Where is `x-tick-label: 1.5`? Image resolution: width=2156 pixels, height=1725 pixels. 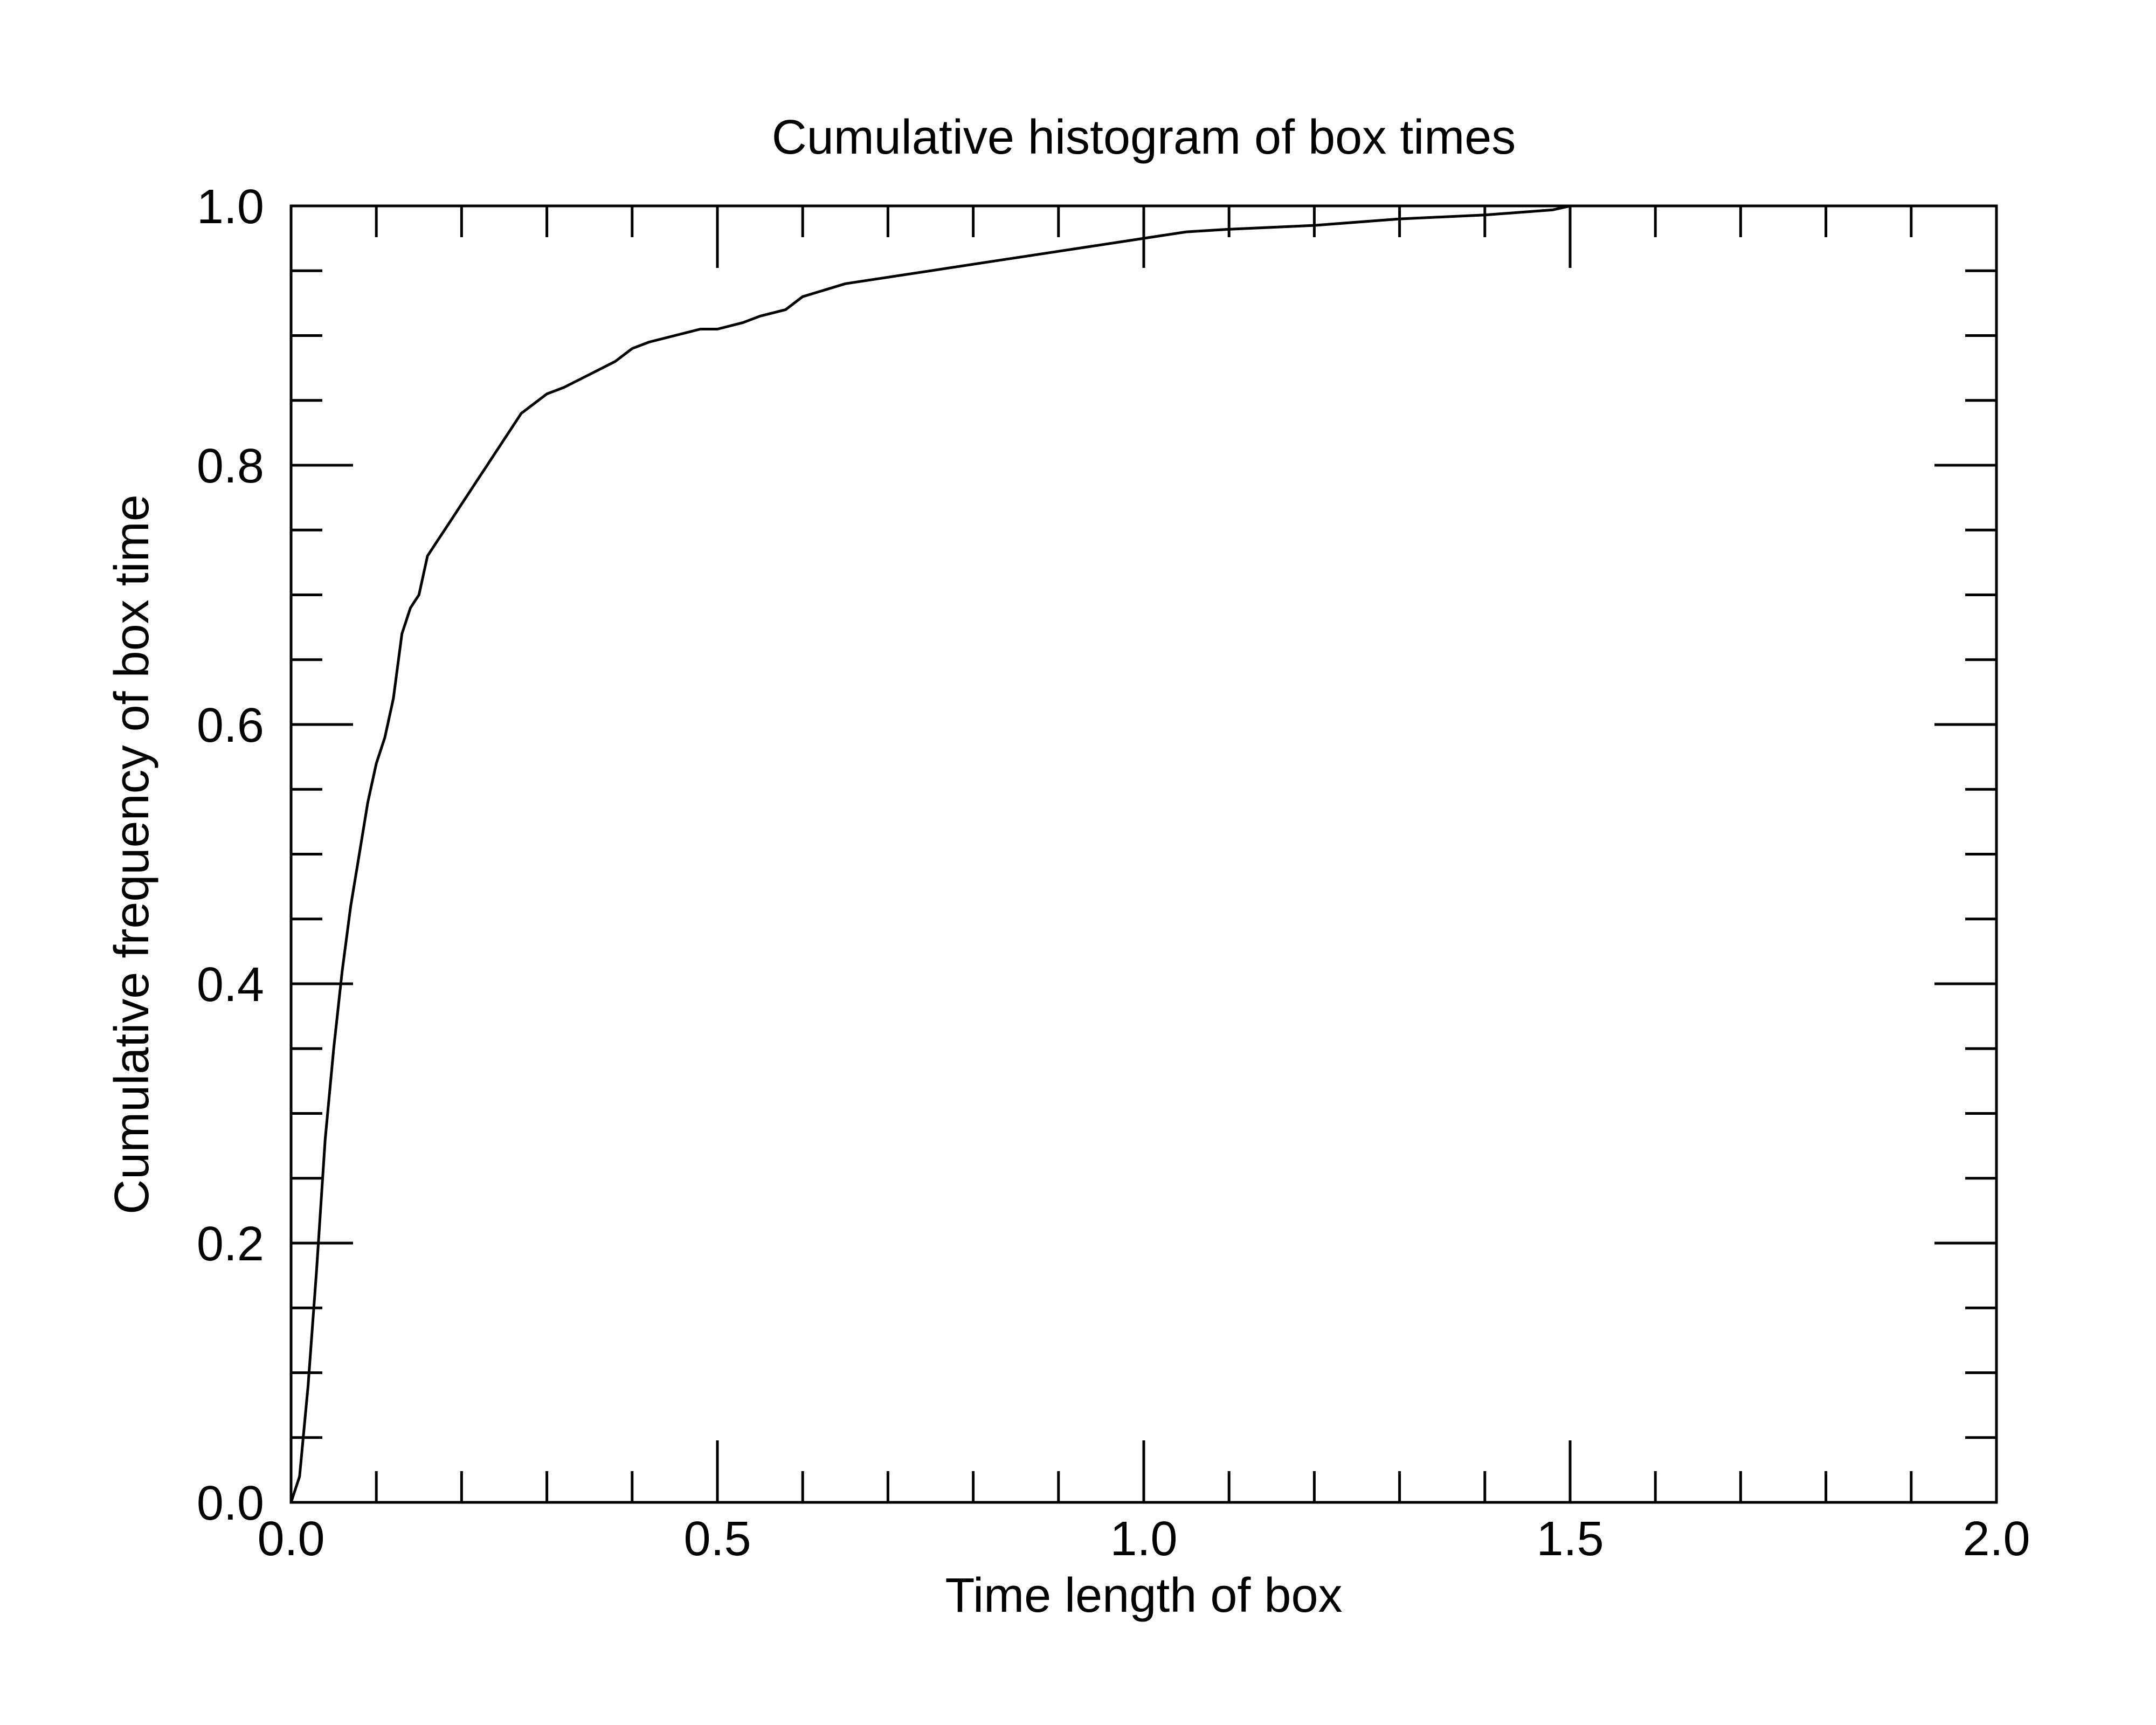
x-tick-label: 1.5 is located at coordinates (1570, 1539).